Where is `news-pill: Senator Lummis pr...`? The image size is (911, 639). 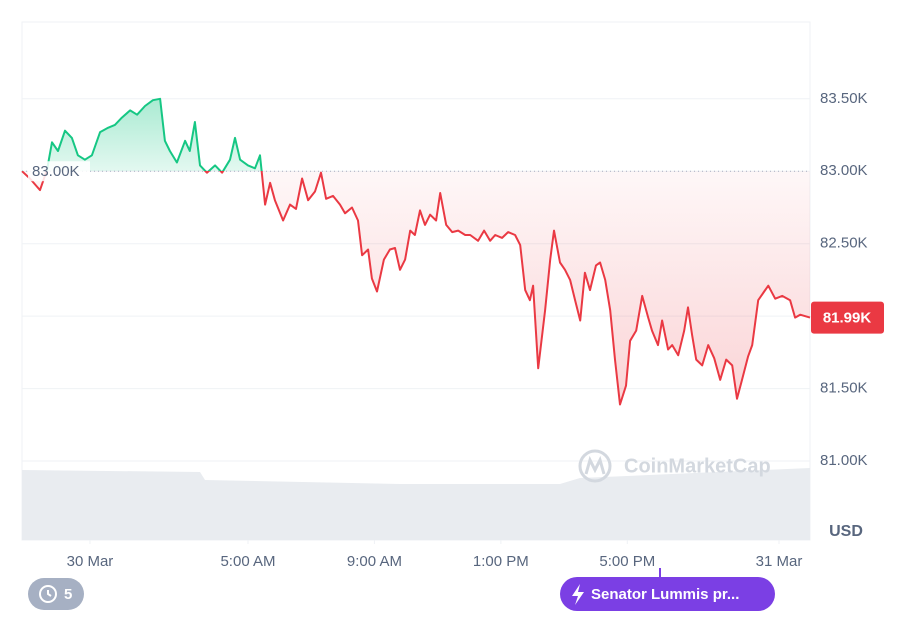
news-pill: Senator Lummis pr... is located at coordinates (667, 589).